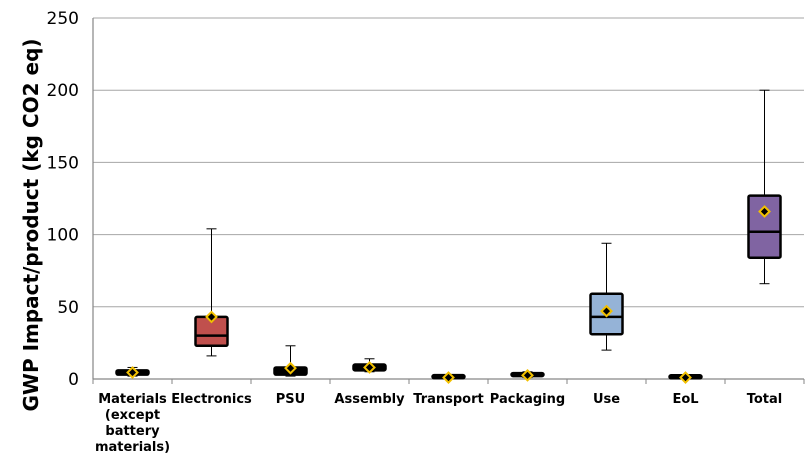 This screenshot has height=460, width=811. I want to click on y-axis-ticks: 0 50 100 150 200 250, so click(63, 199).